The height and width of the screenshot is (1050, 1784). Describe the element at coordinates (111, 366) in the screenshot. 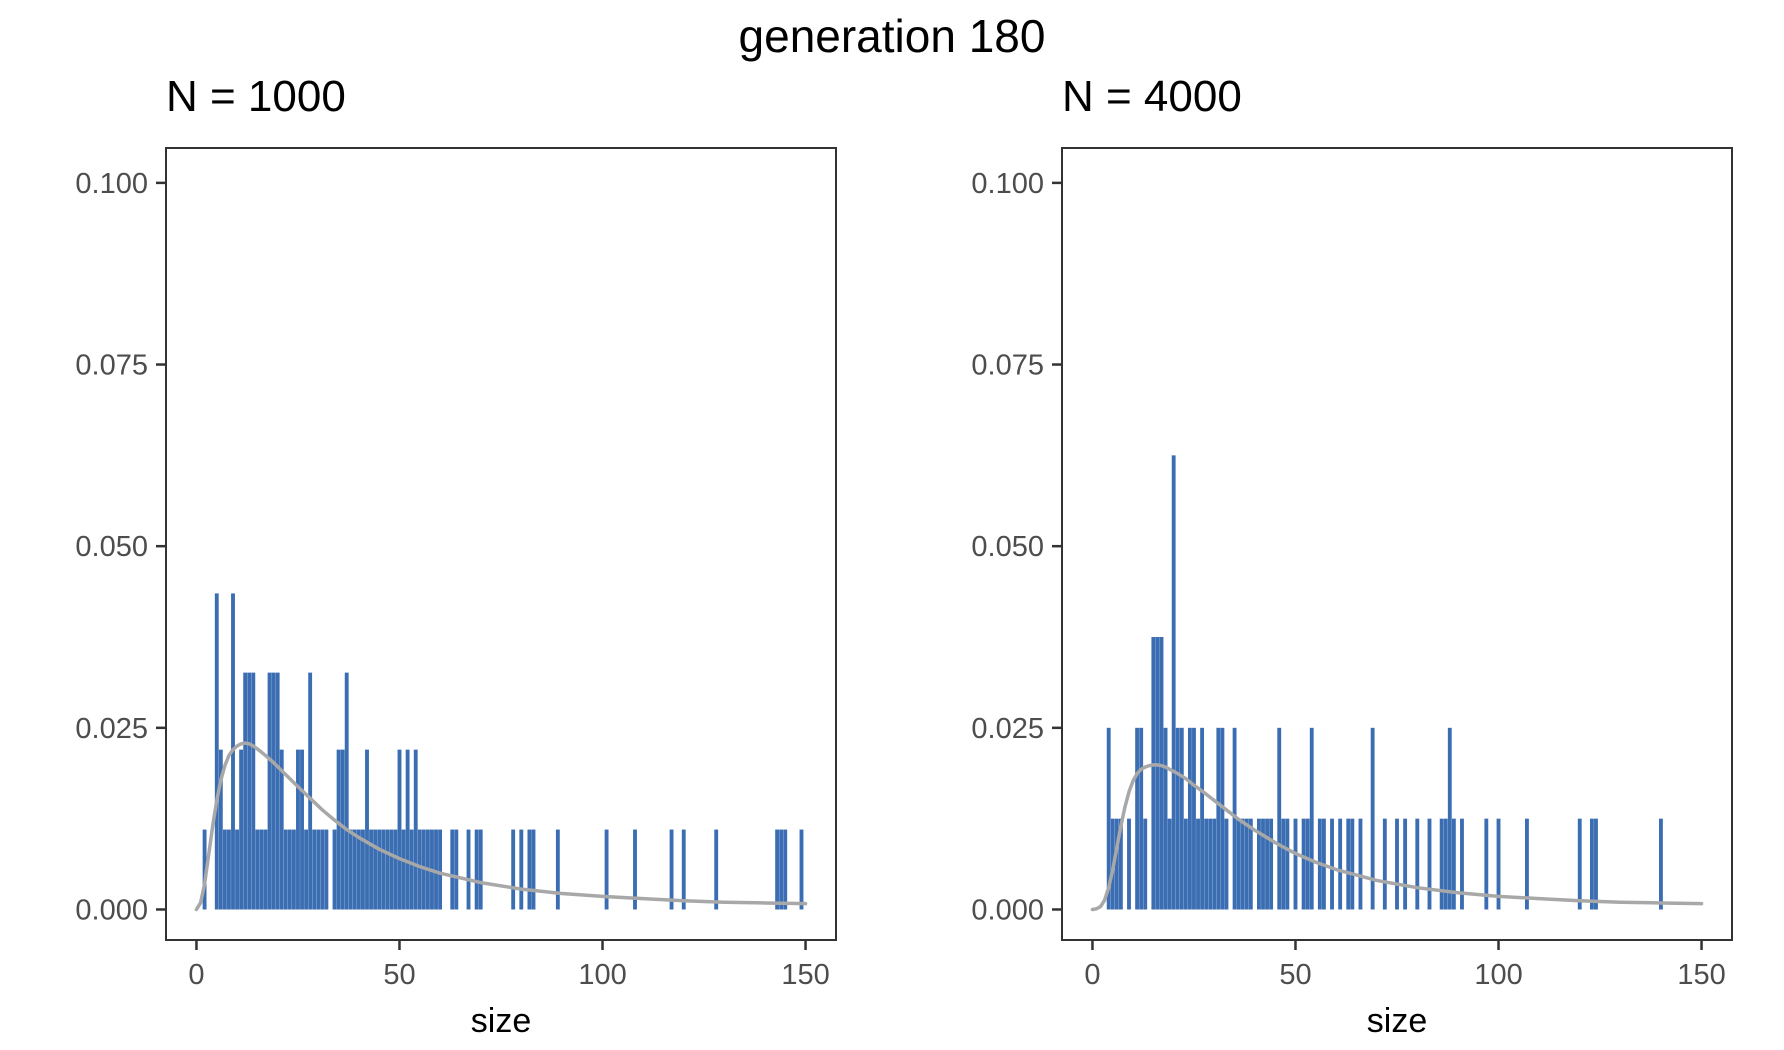

I see `y-tick-label: 0.075` at that location.